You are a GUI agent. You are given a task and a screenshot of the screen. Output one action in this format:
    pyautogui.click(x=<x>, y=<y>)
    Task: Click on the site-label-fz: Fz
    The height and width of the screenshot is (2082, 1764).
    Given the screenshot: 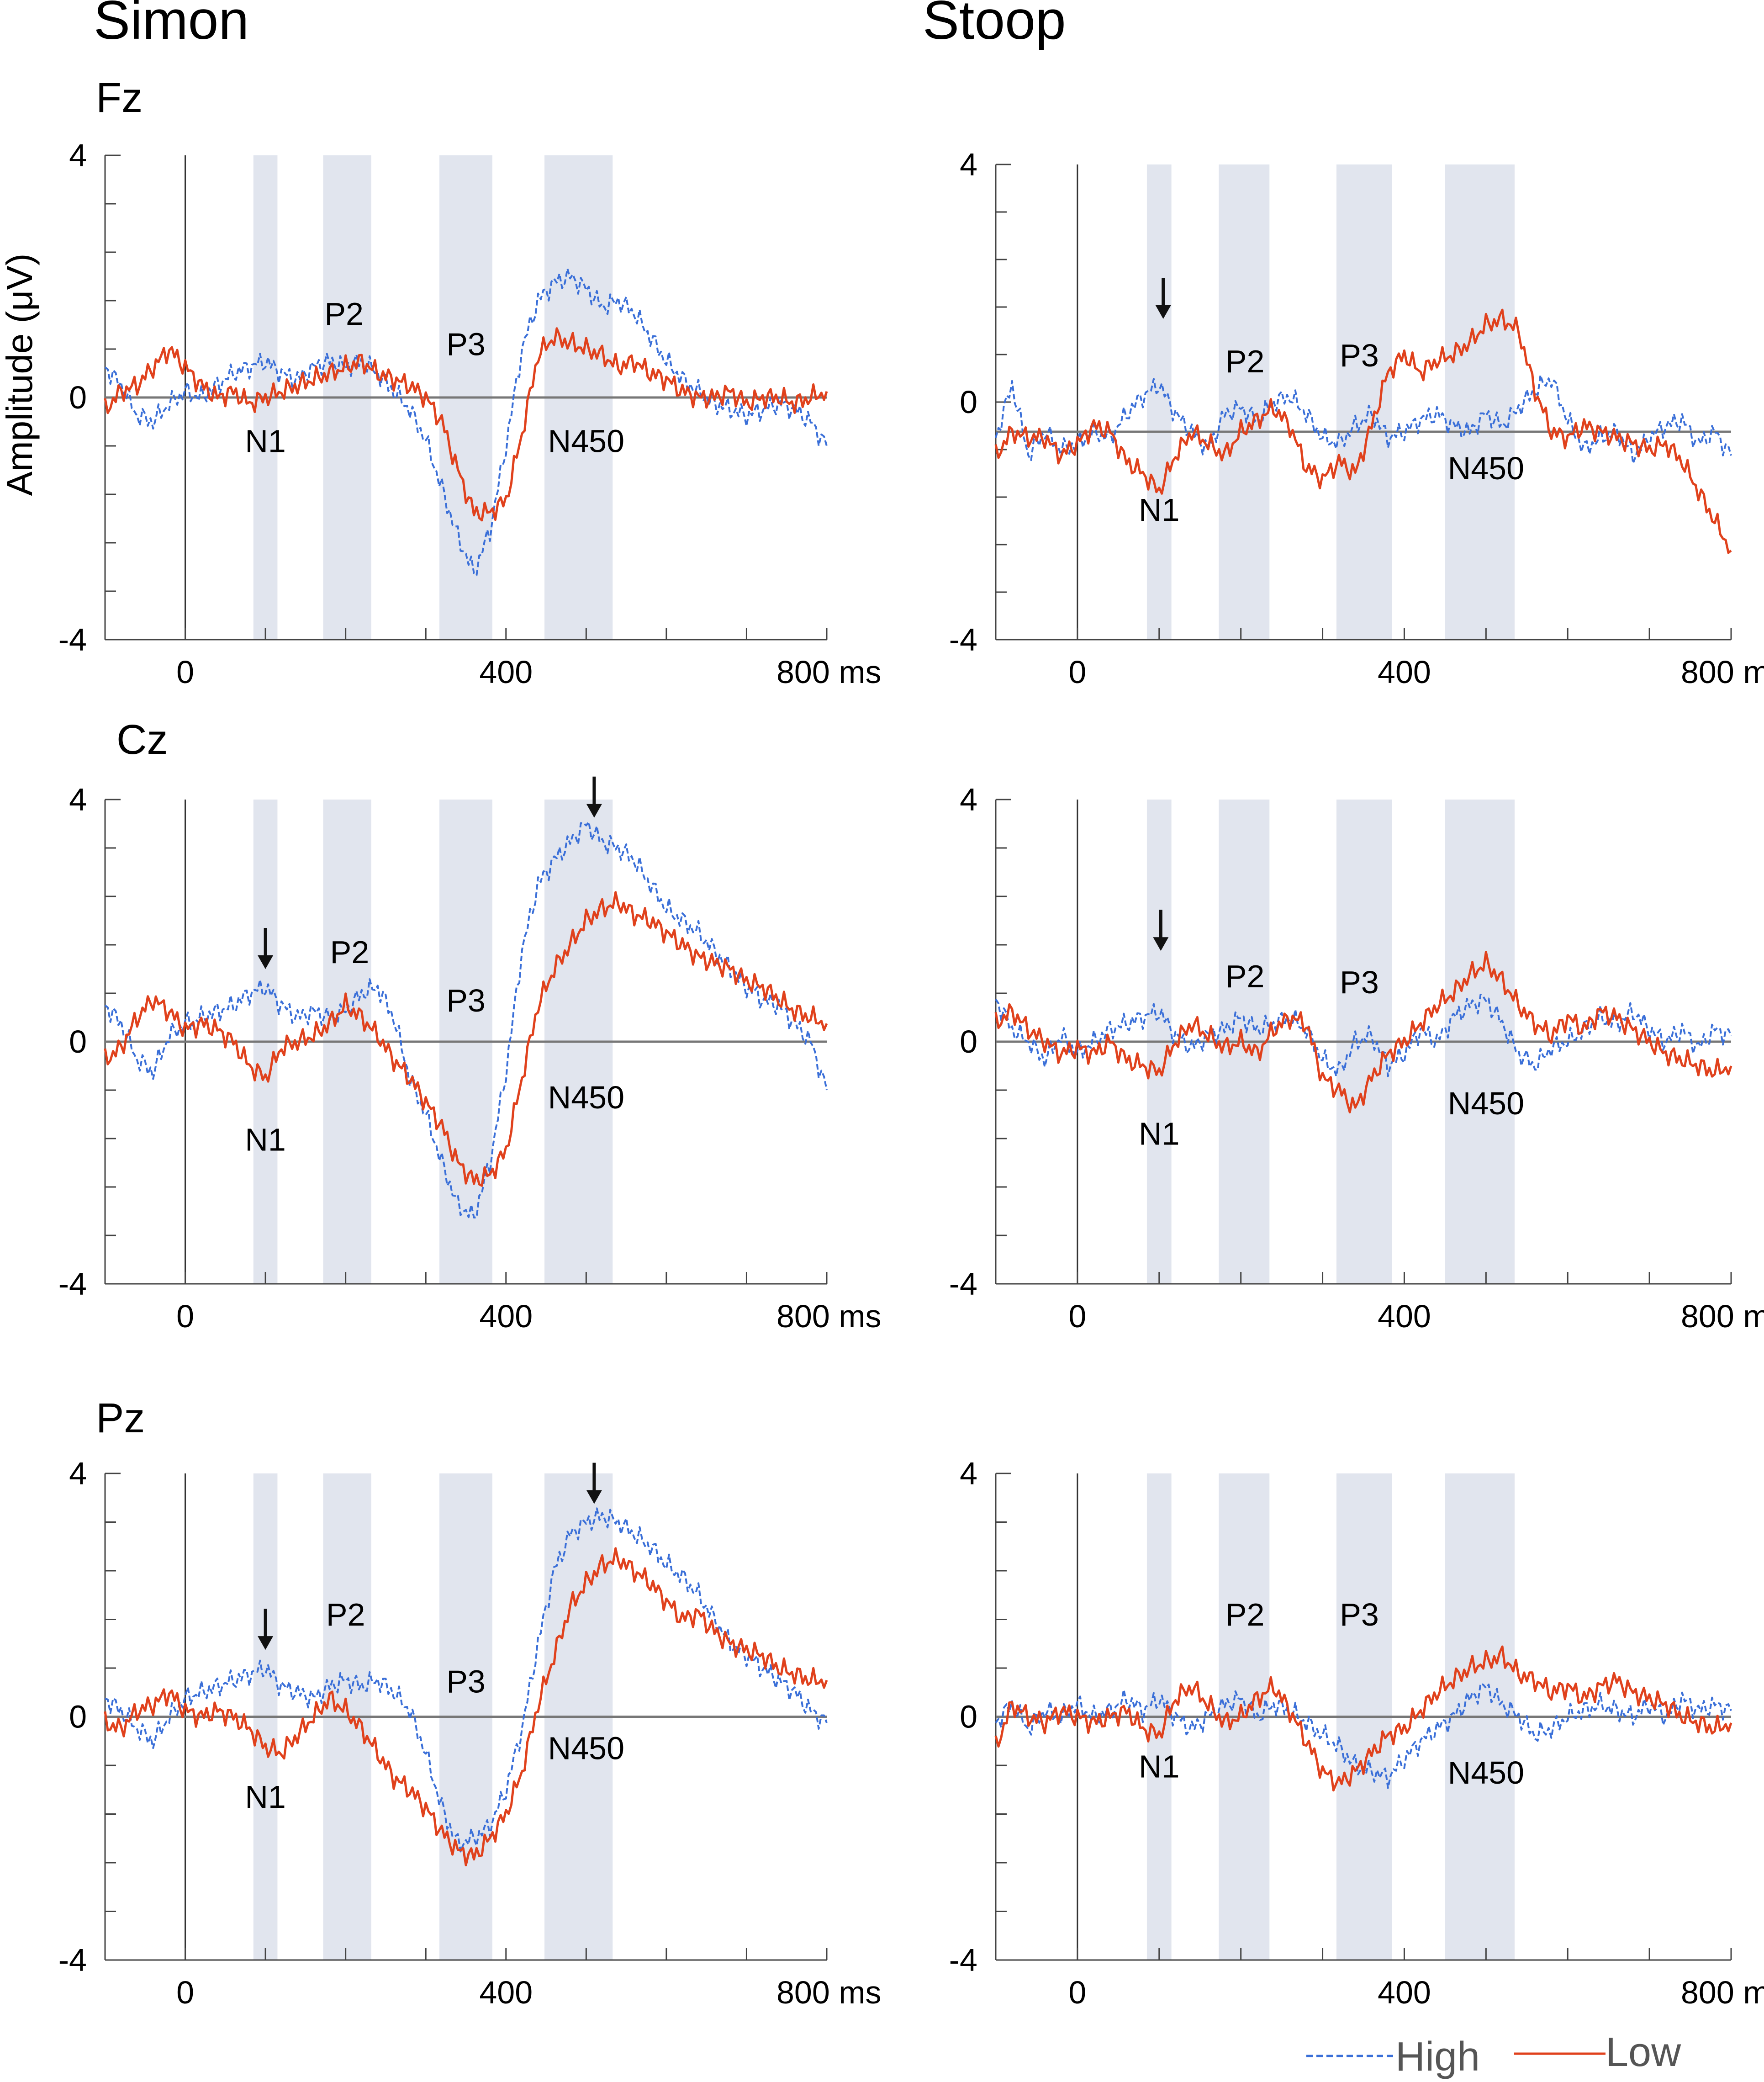 What is the action you would take?
    pyautogui.click(x=120, y=97)
    